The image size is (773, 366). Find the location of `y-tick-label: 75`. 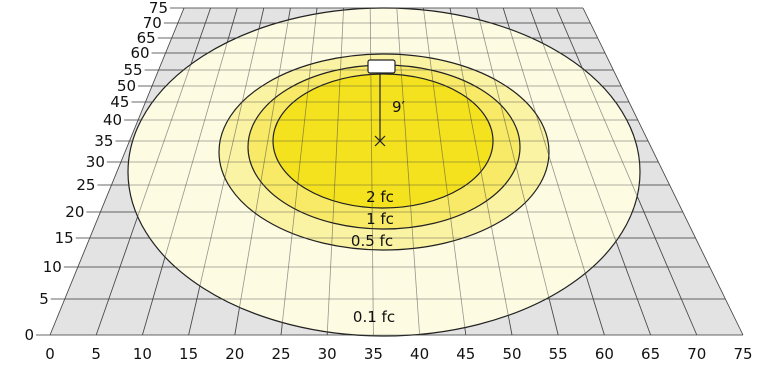

y-tick-label: 75 is located at coordinates (158, 8).